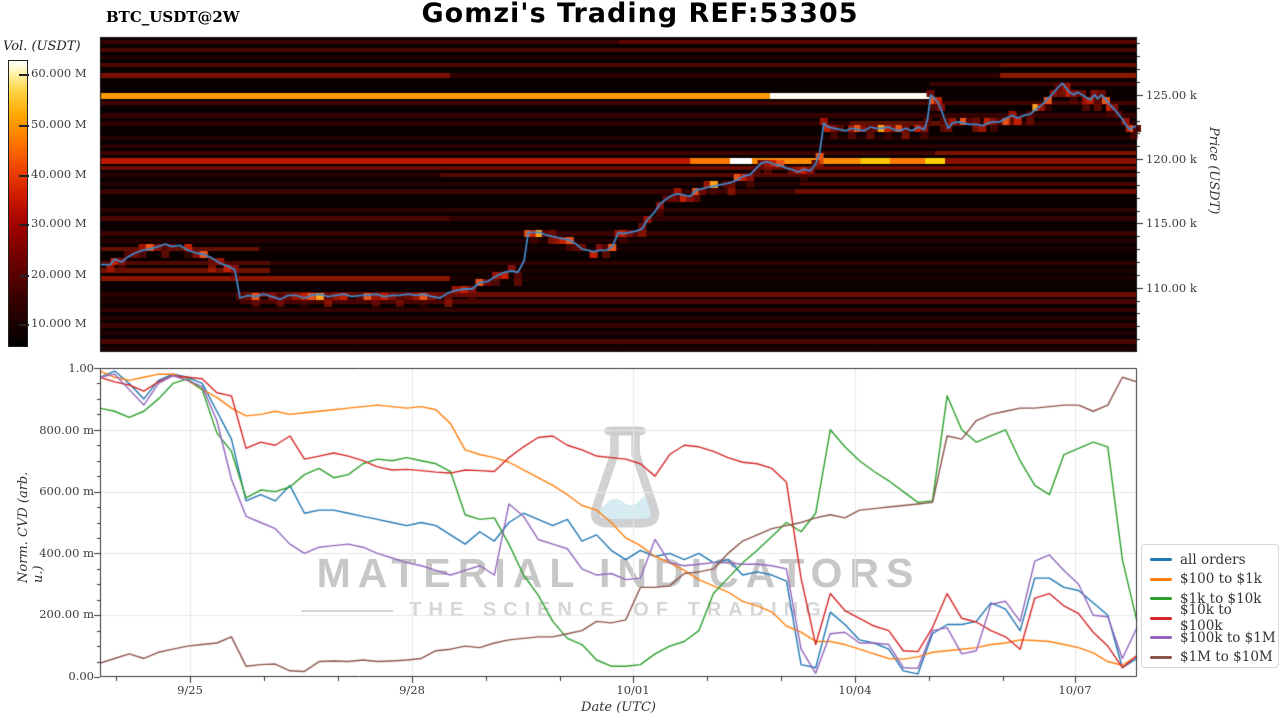 The height and width of the screenshot is (720, 1280). Describe the element at coordinates (53, 174) in the screenshot. I see `colorbar-tick: 40.000 M` at that location.